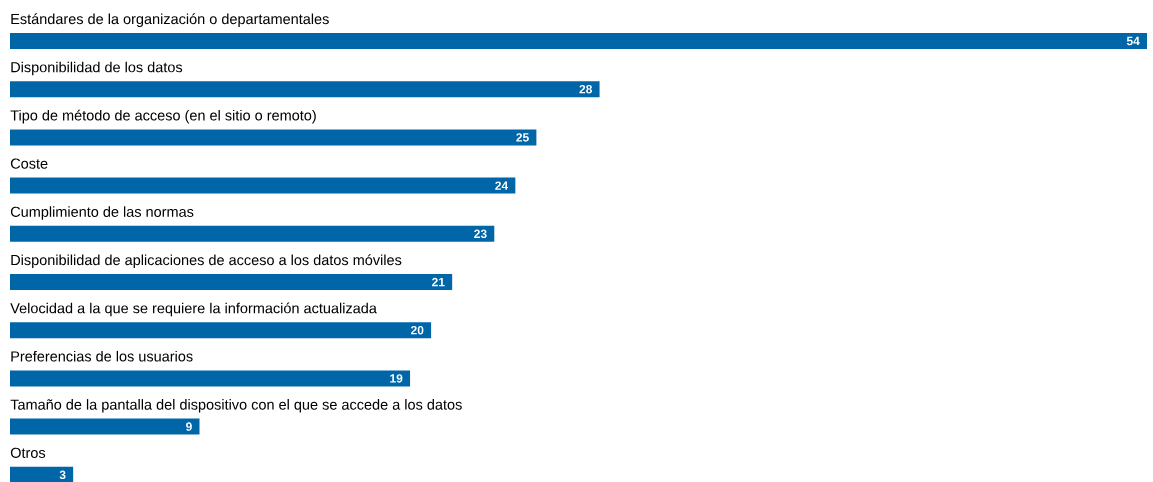 The width and height of the screenshot is (1153, 482). What do you see at coordinates (438, 282) in the screenshot?
I see `data-label: 21` at bounding box center [438, 282].